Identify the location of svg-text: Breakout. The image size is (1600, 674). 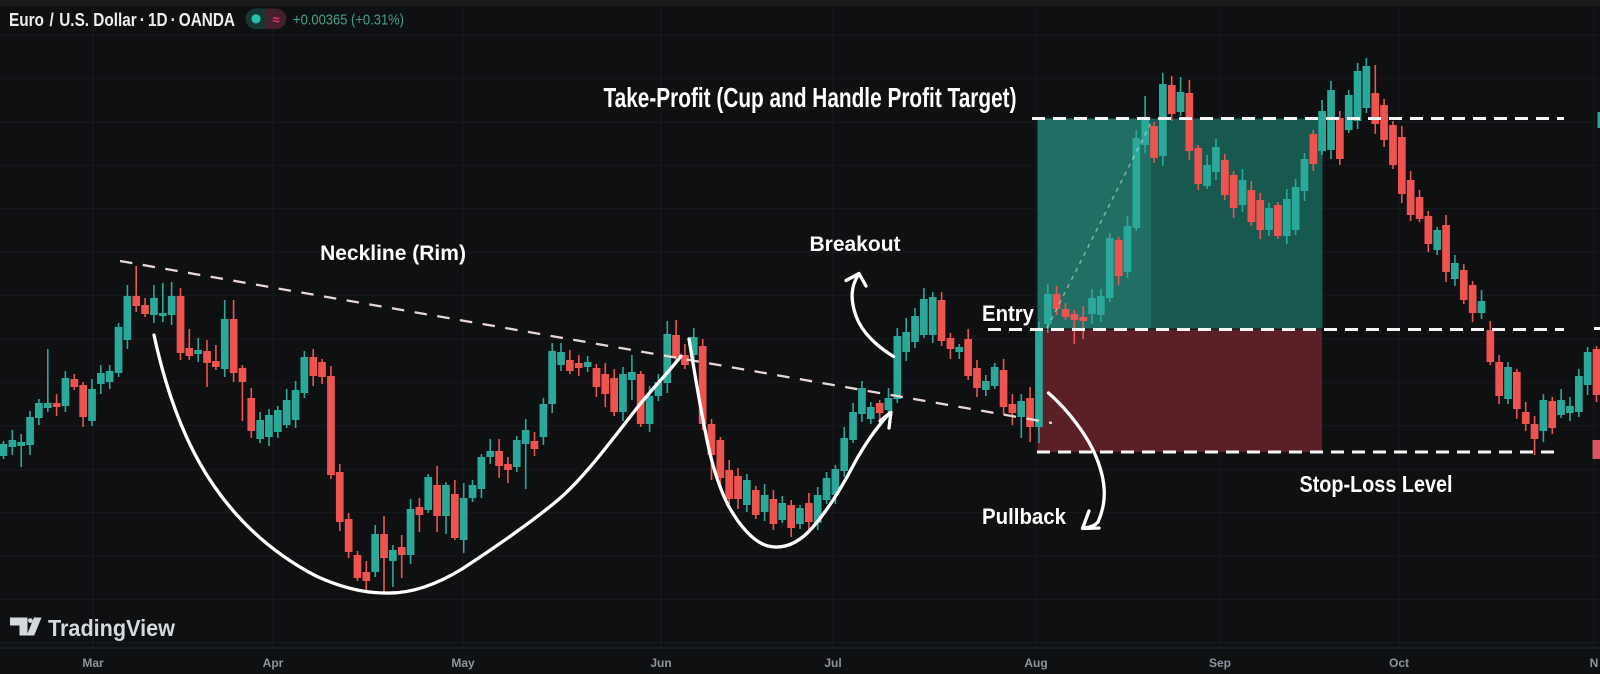
(854, 244).